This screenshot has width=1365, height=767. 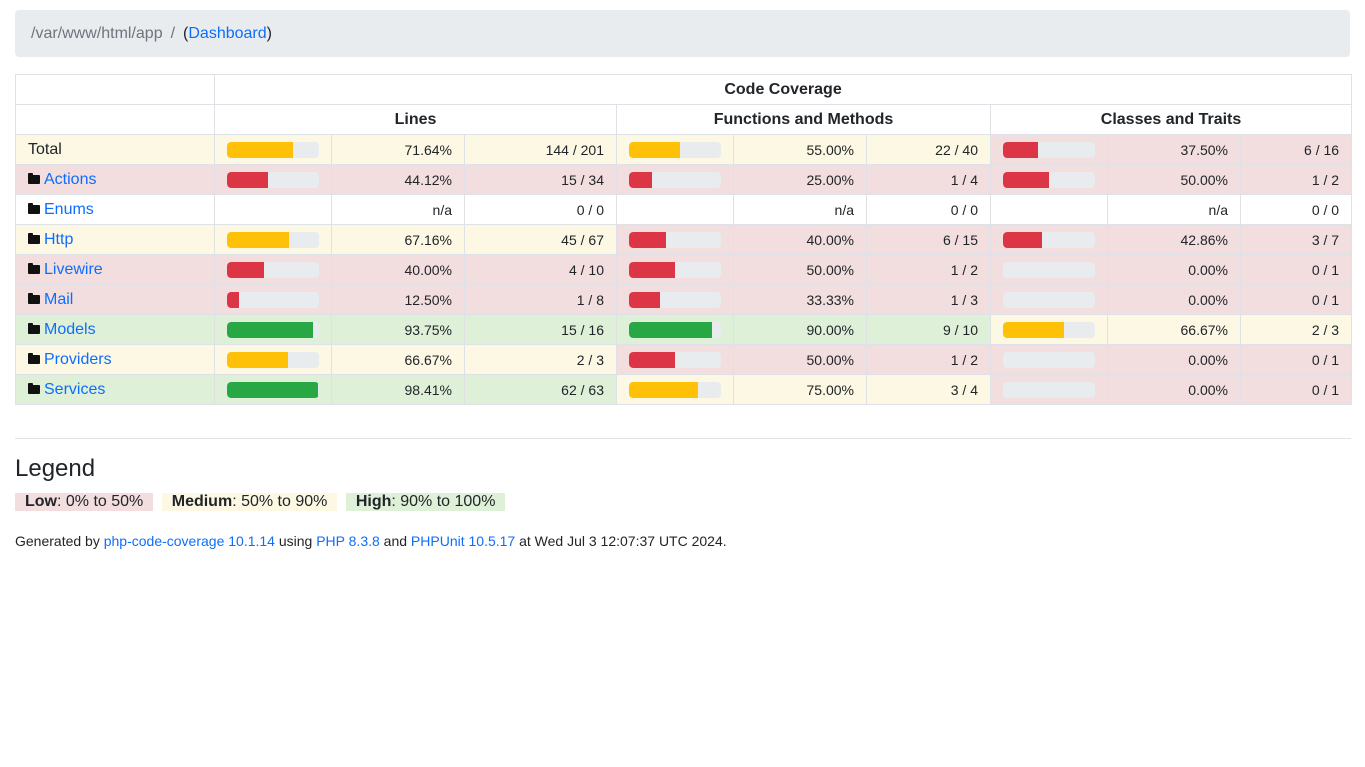 What do you see at coordinates (398, 389) in the screenshot?
I see `lines-percent: 98.41%` at bounding box center [398, 389].